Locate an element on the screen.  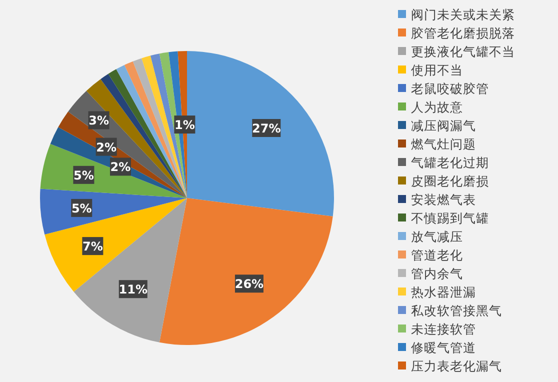
legend-label: 胶管老化磨损脱落 is located at coordinates (463, 33).